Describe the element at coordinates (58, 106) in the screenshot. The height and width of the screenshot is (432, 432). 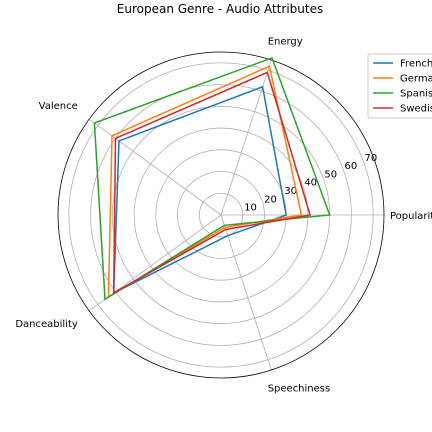
I see `axis-label-valence: Valence` at that location.